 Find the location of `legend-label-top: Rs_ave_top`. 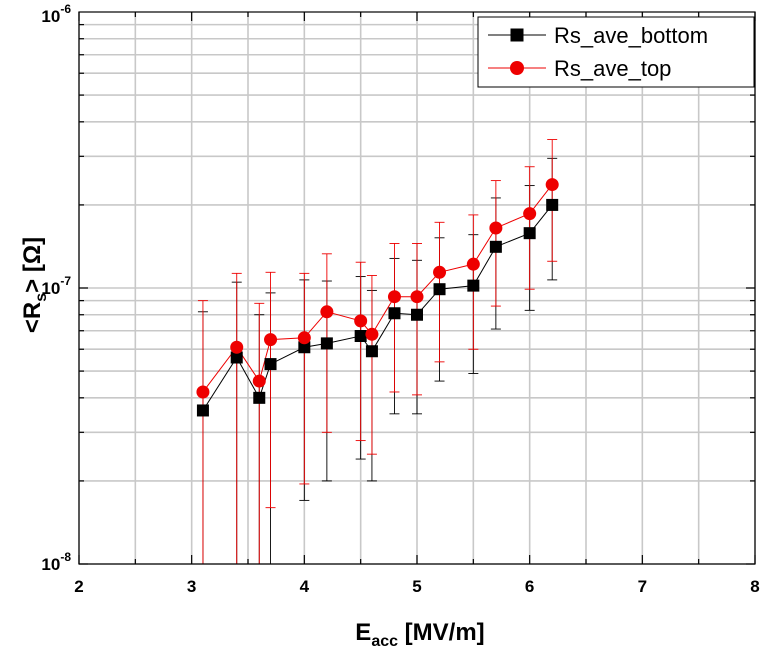

legend-label-top: Rs_ave_top is located at coordinates (612, 68).